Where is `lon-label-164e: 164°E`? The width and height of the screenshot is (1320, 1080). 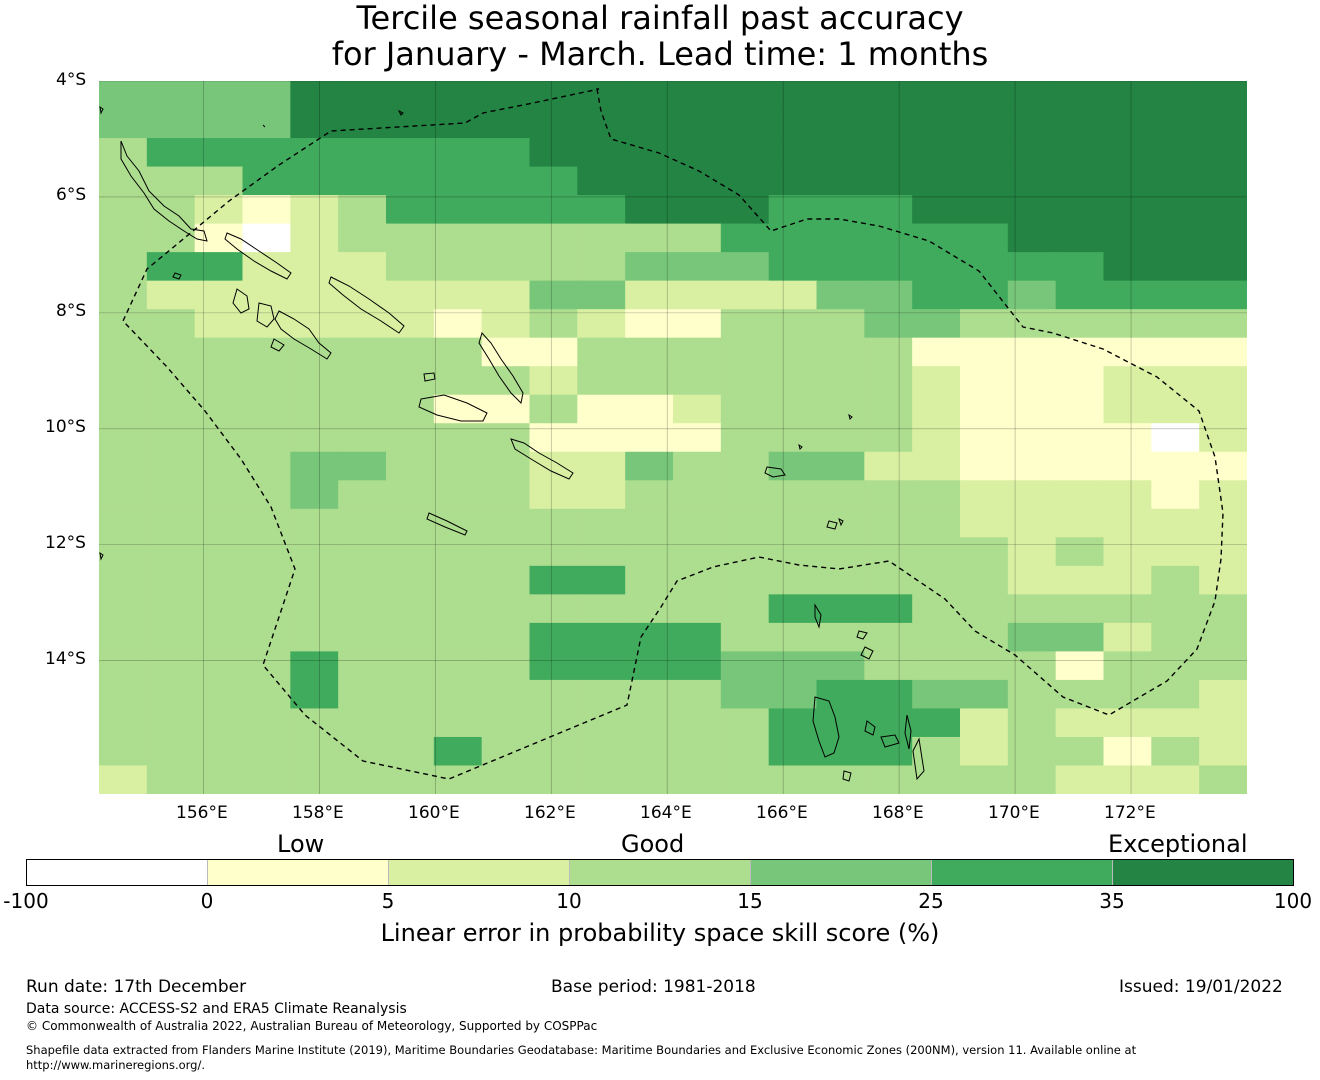 lon-label-164e: 164°E is located at coordinates (666, 813).